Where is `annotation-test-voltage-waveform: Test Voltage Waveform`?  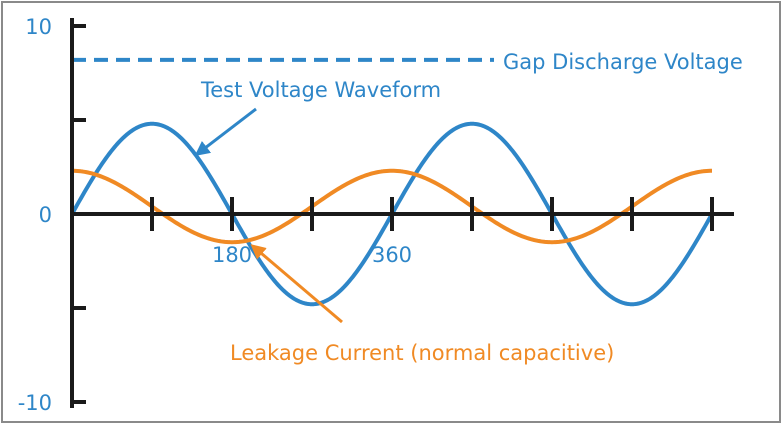
annotation-test-voltage-waveform: Test Voltage Waveform is located at coordinates (320, 90).